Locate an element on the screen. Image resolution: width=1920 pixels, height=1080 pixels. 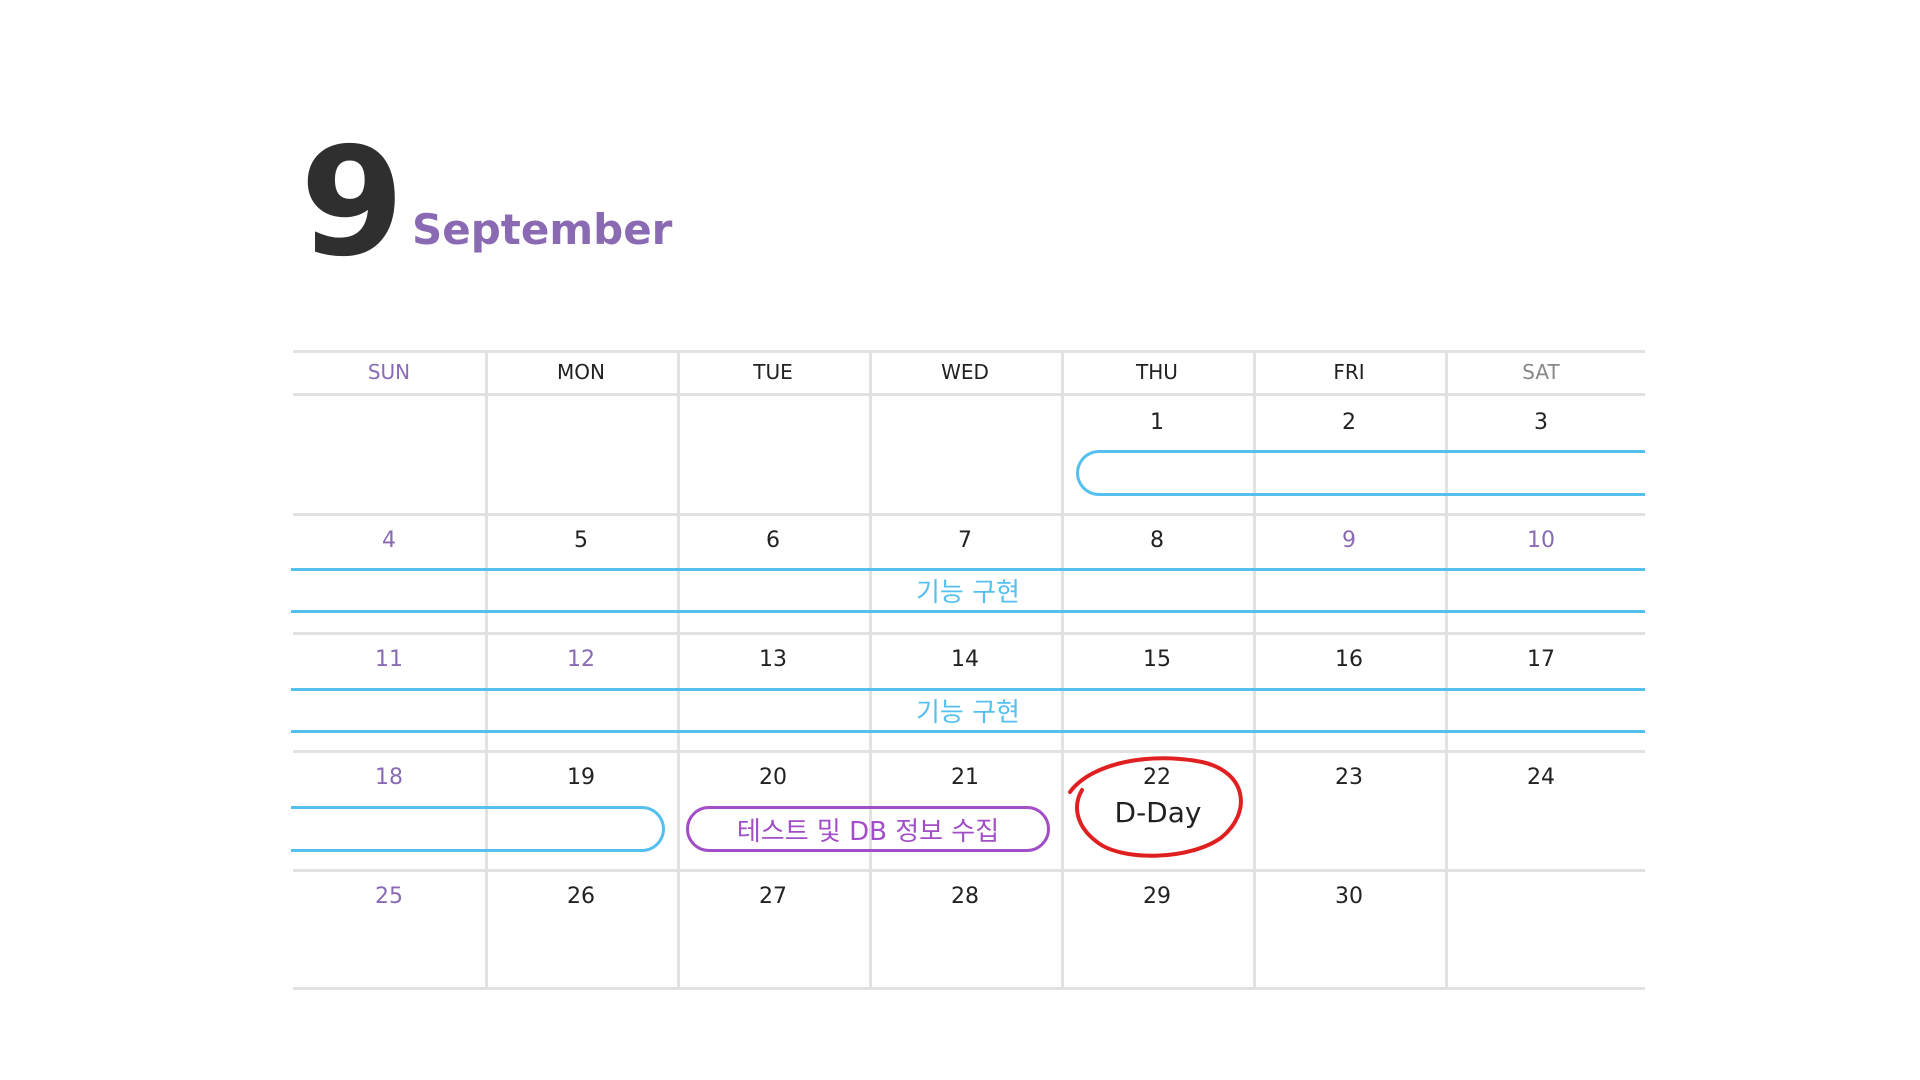
day-cell: 17 is located at coordinates (1541, 659).